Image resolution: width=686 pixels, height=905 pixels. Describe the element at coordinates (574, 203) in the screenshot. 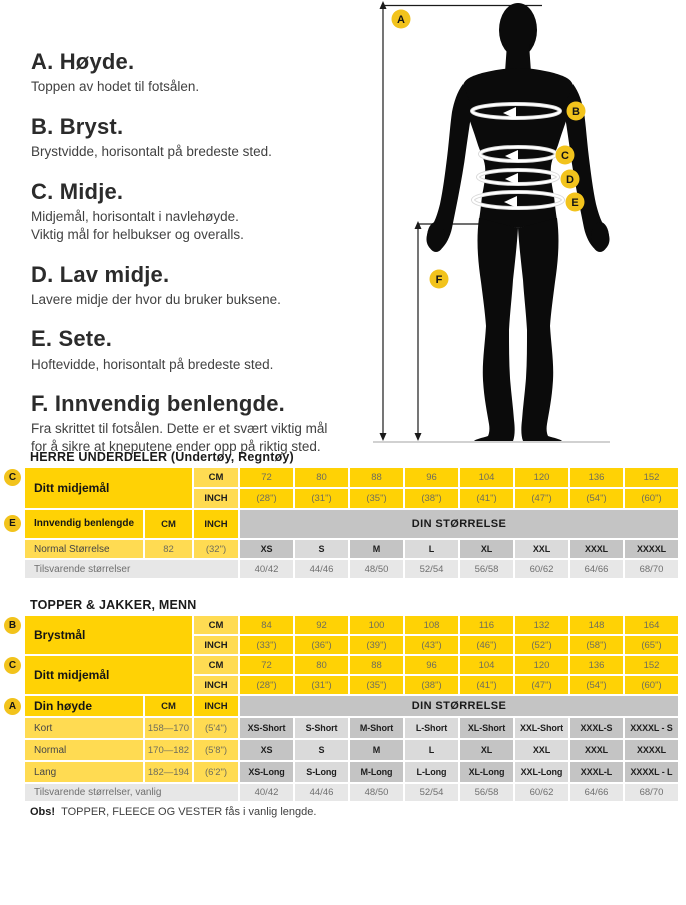

I see `badge-e-letter: E` at that location.